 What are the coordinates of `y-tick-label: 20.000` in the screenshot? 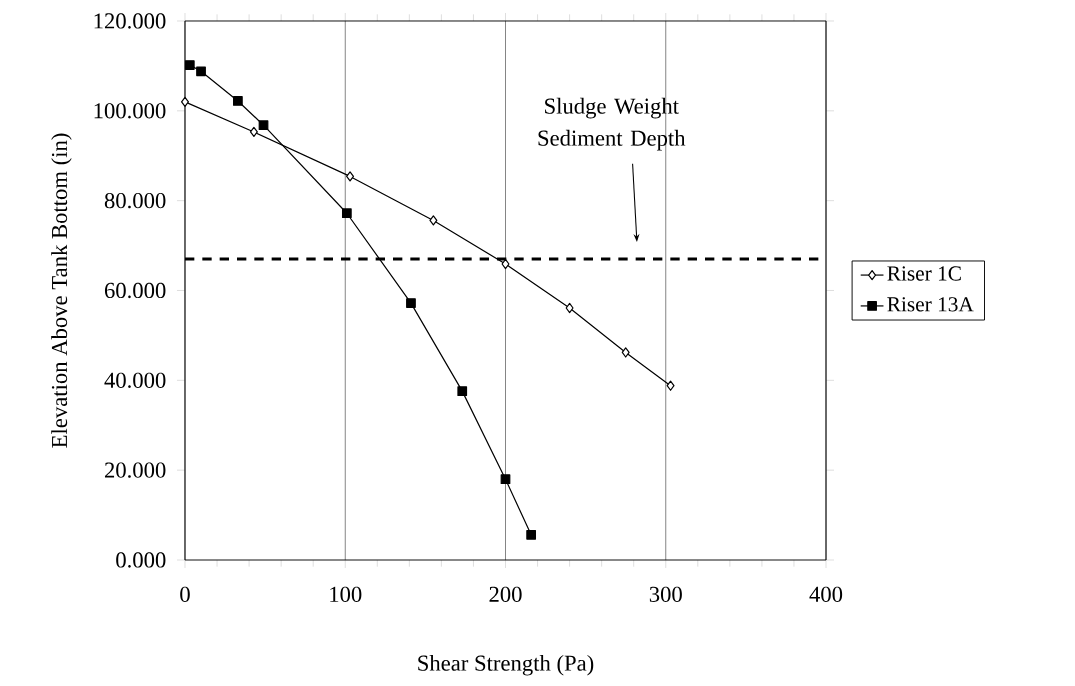 It's located at (135, 470).